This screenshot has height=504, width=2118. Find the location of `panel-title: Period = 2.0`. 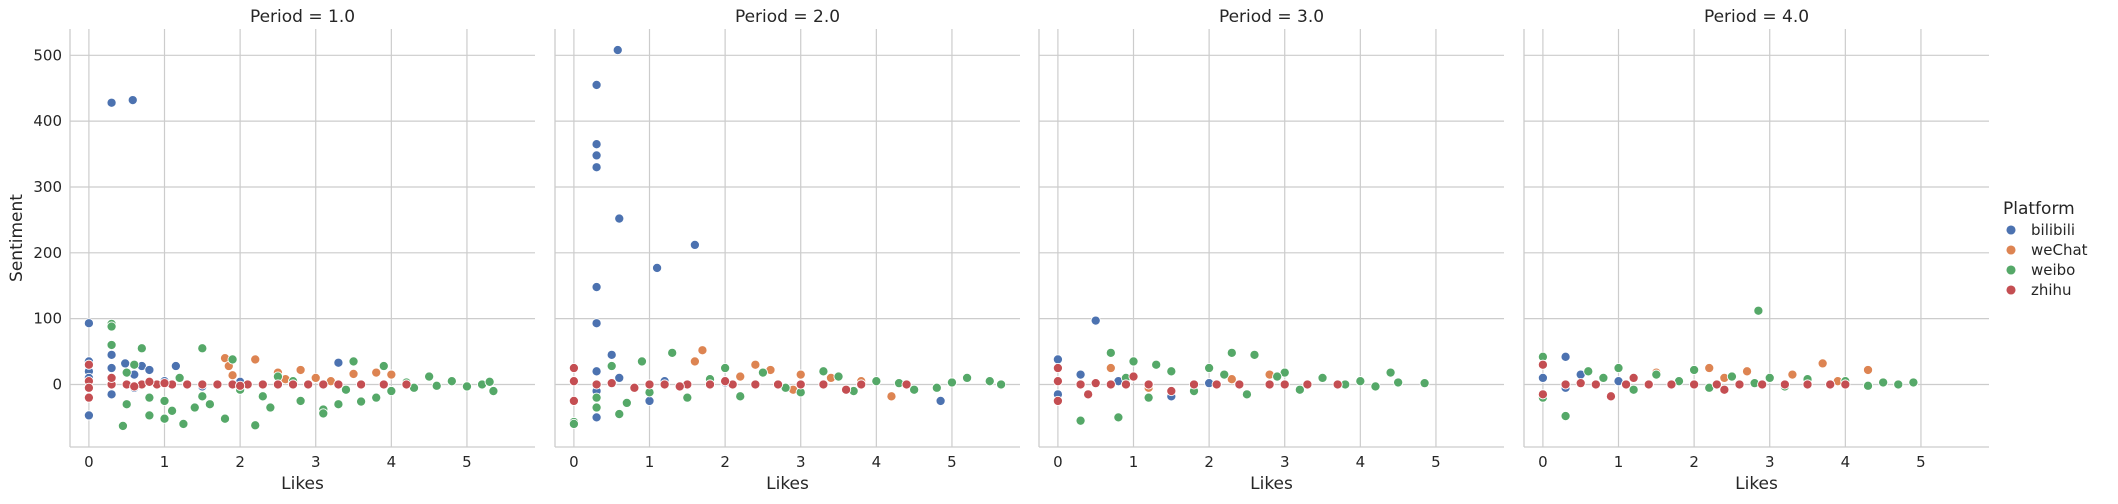

panel-title: Period = 2.0 is located at coordinates (787, 17).